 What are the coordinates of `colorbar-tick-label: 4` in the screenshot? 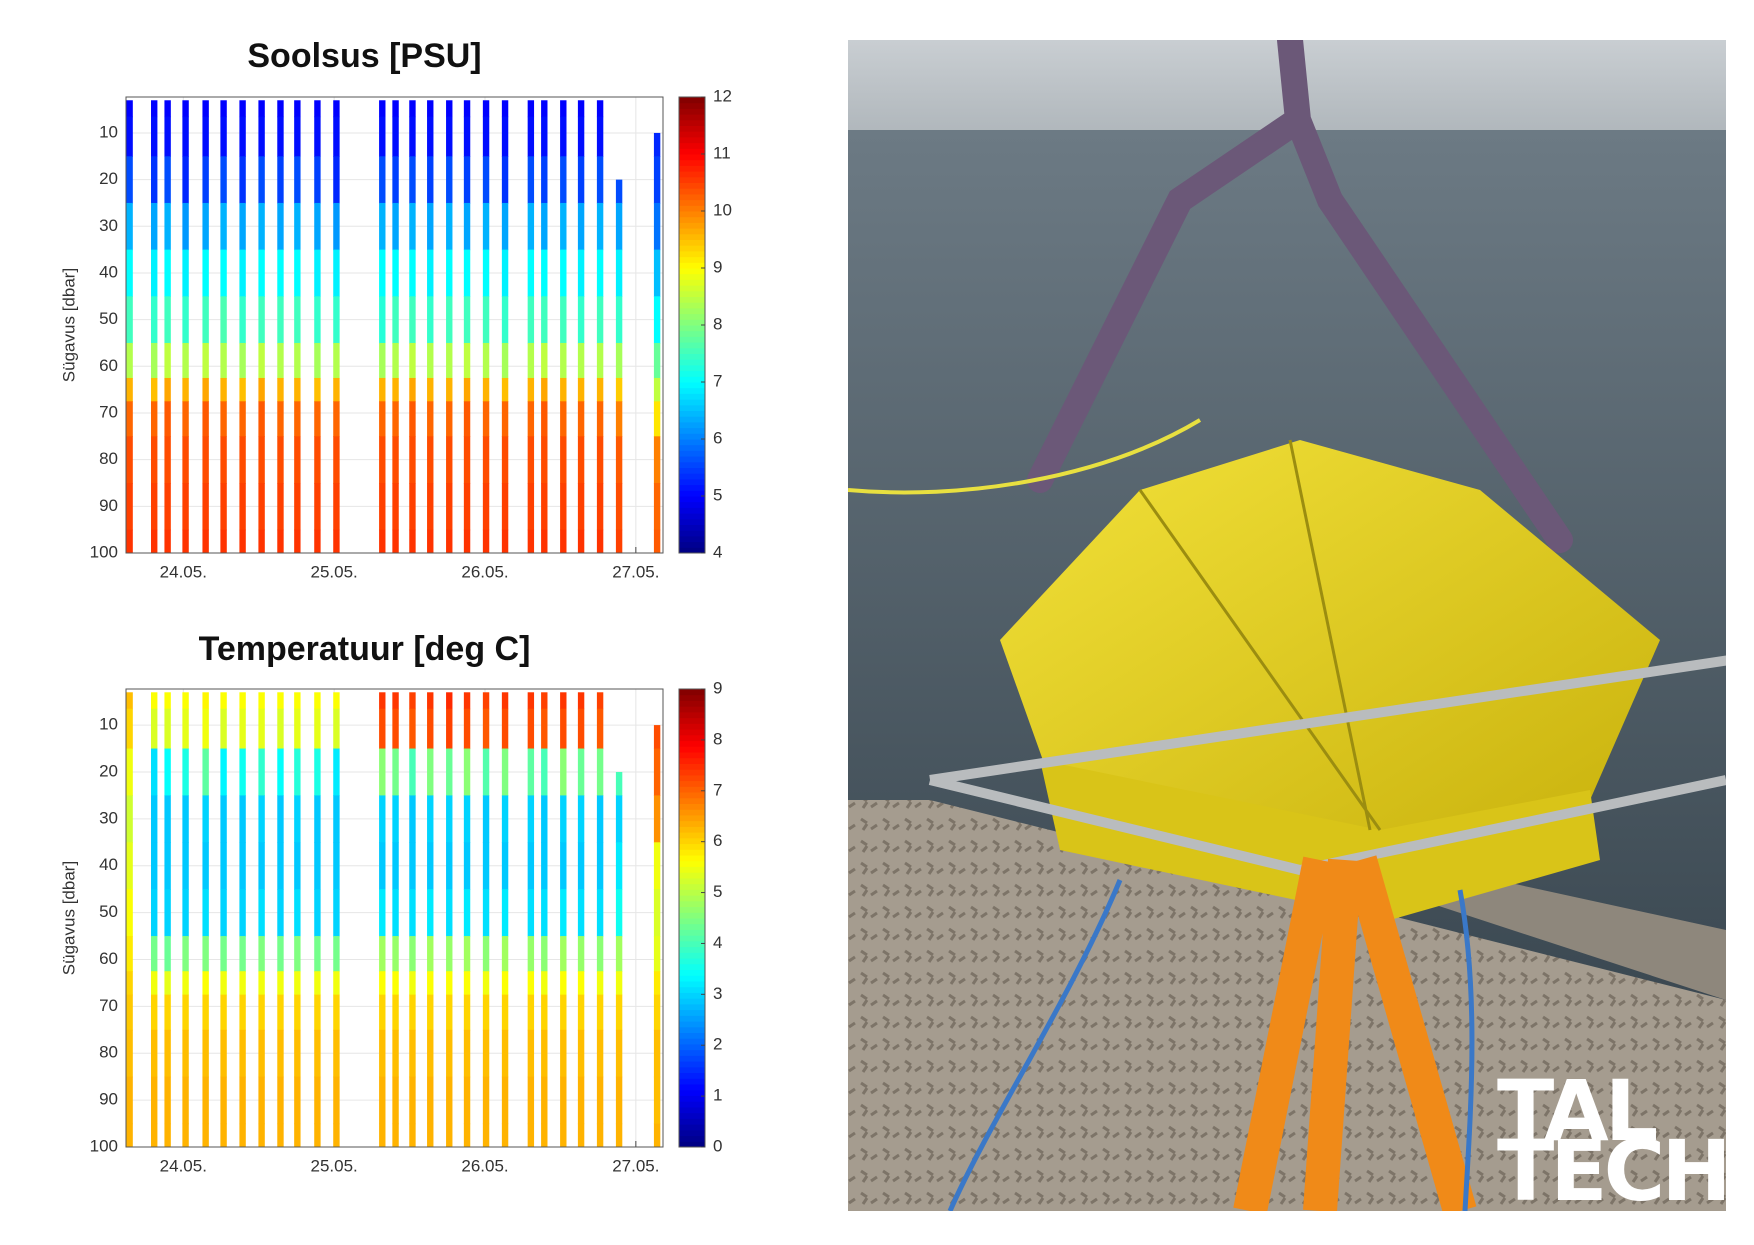 It's located at (717, 942).